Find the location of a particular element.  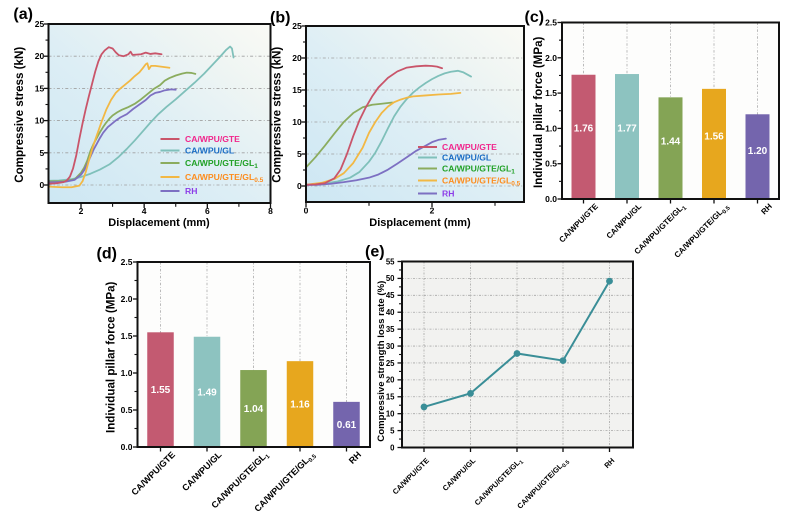

svg-text: 8 is located at coordinates (270, 211).